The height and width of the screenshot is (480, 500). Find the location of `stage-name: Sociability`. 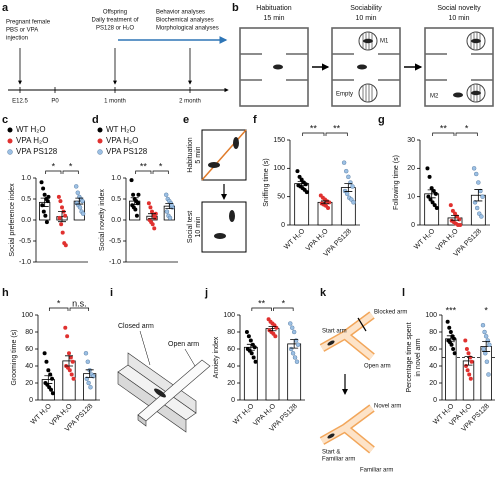

stage-name: Sociability is located at coordinates (366, 8).